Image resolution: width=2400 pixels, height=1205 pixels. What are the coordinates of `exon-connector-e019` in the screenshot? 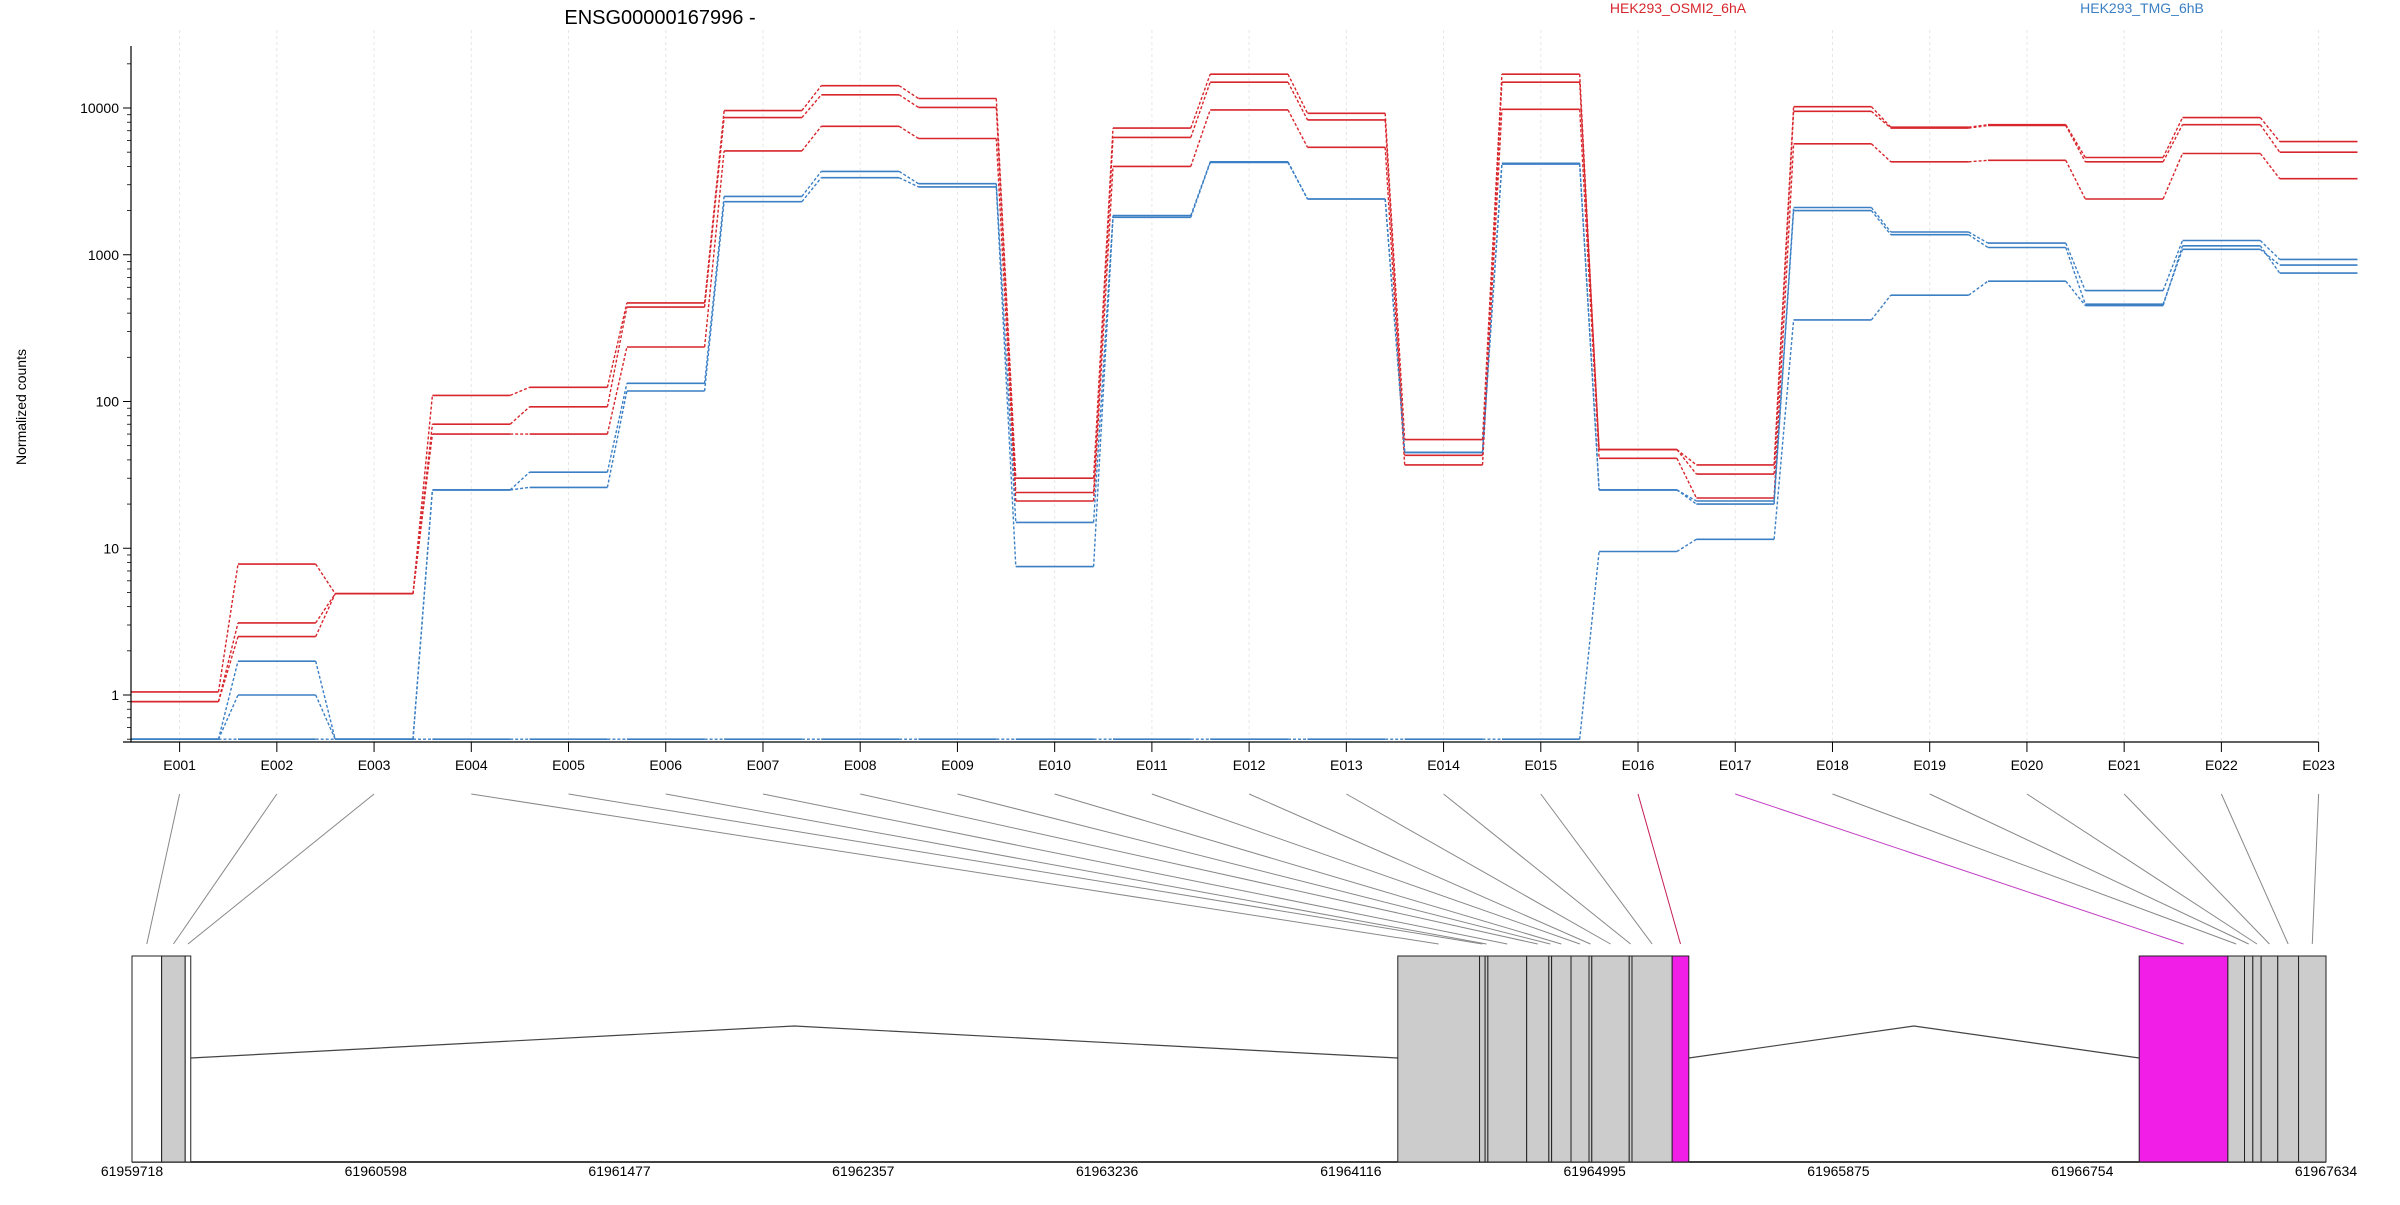 It's located at (2089, 869).